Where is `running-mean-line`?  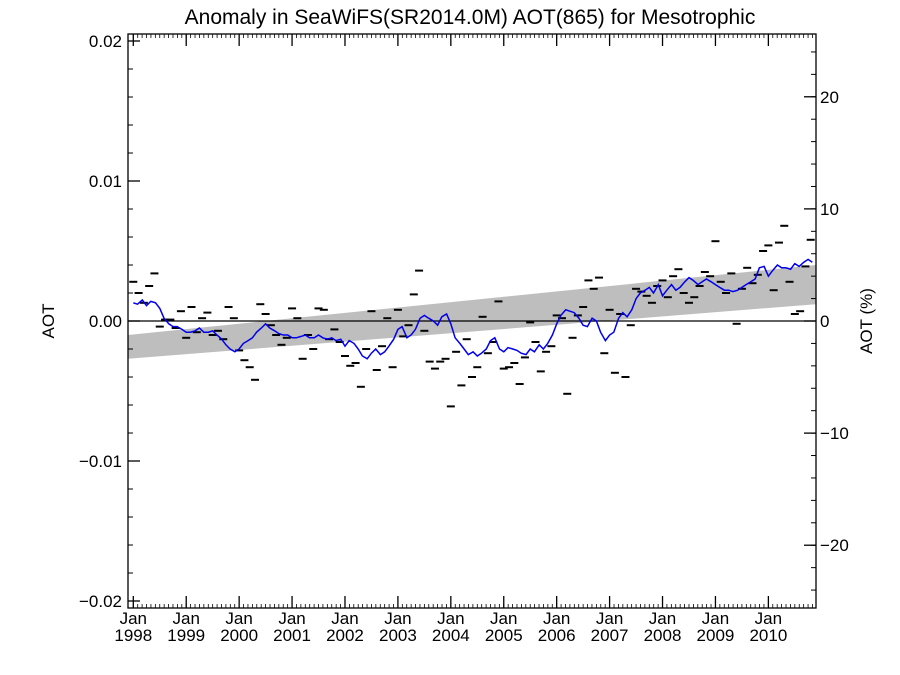 running-mean-line is located at coordinates (473, 309).